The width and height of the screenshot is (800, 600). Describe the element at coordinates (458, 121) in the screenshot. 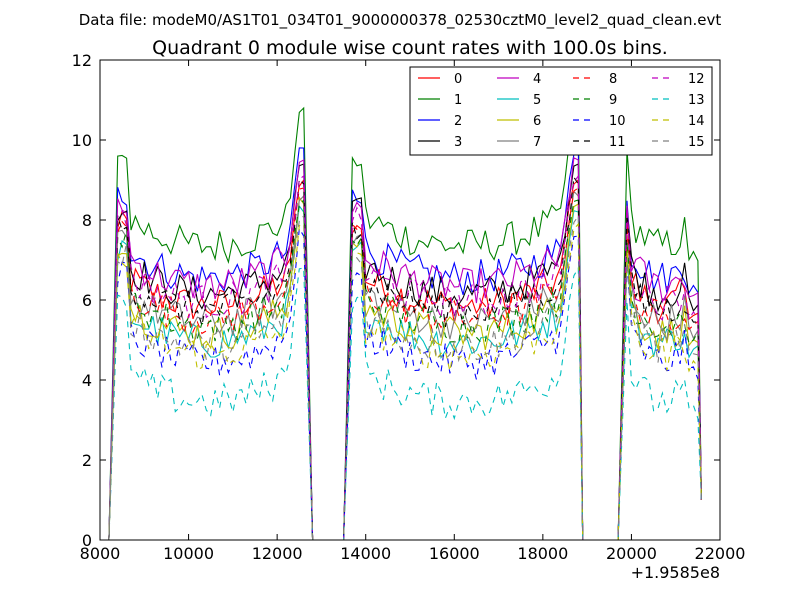

I see `legend-label-2: 2` at that location.